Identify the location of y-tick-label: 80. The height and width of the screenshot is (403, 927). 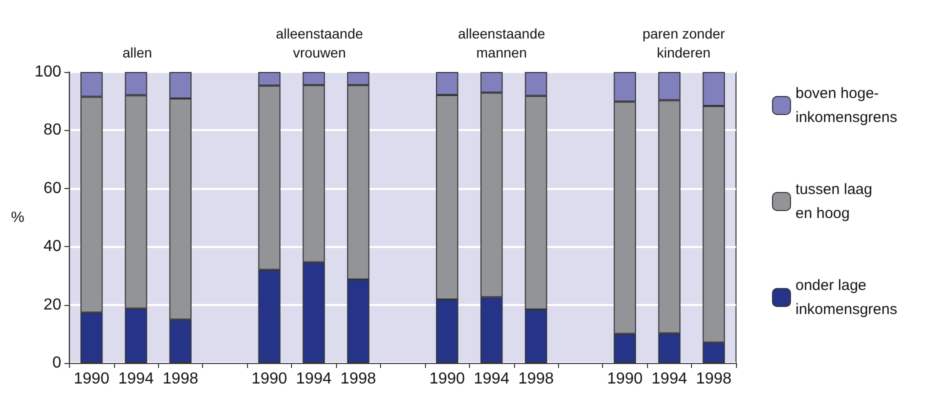
(53, 130).